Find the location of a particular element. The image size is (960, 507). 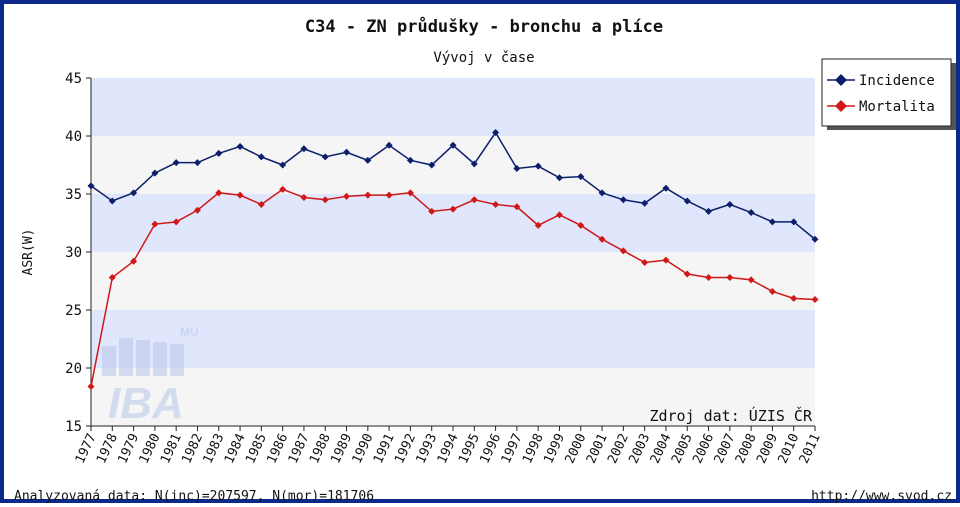

legend-box is located at coordinates (886, 92).